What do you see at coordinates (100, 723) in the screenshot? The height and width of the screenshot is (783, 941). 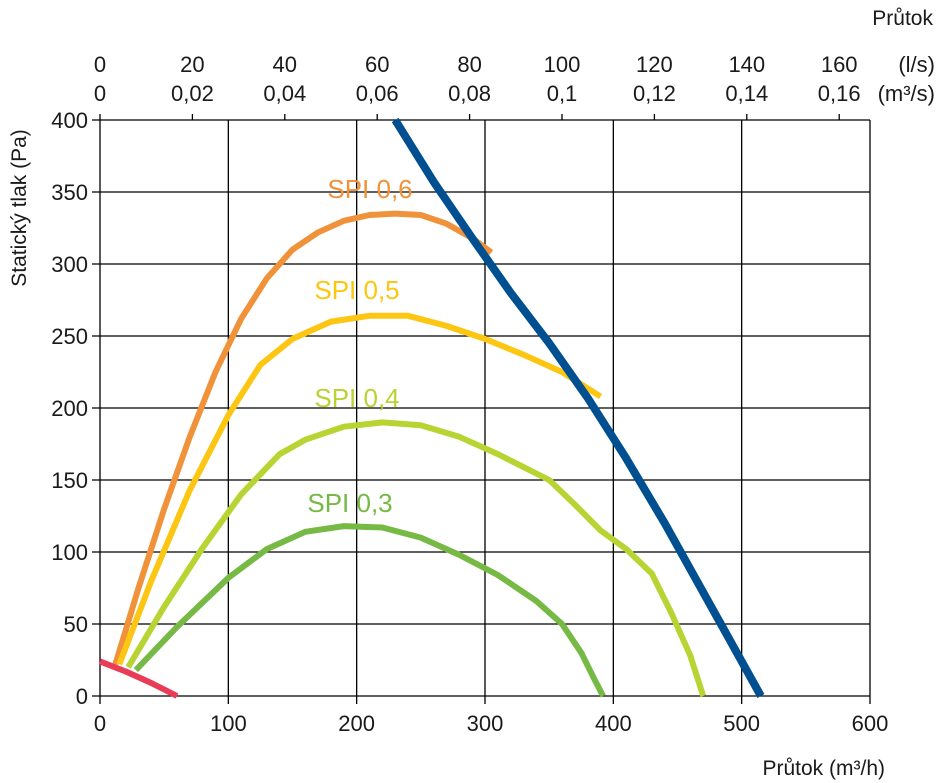 I see `x-tick-label: 0` at bounding box center [100, 723].